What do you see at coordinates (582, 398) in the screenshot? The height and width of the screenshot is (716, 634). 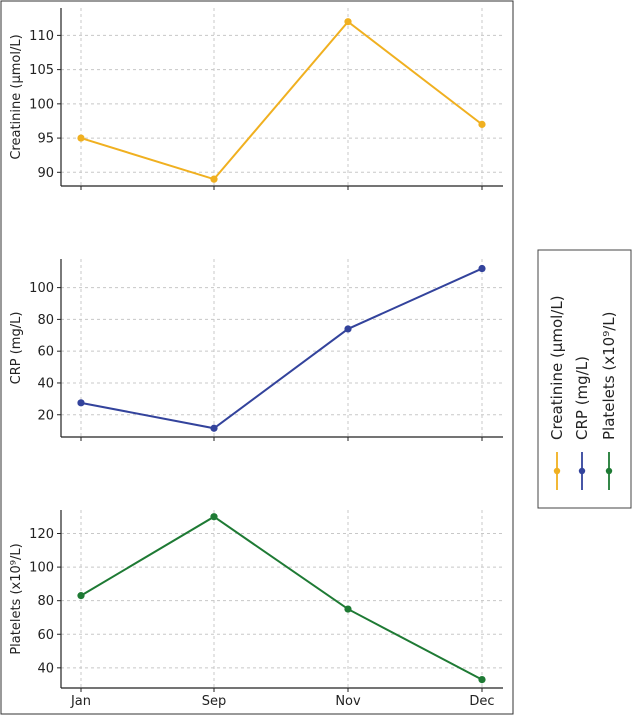 I see `legend-label-crp: CRP (mg/L)` at bounding box center [582, 398].